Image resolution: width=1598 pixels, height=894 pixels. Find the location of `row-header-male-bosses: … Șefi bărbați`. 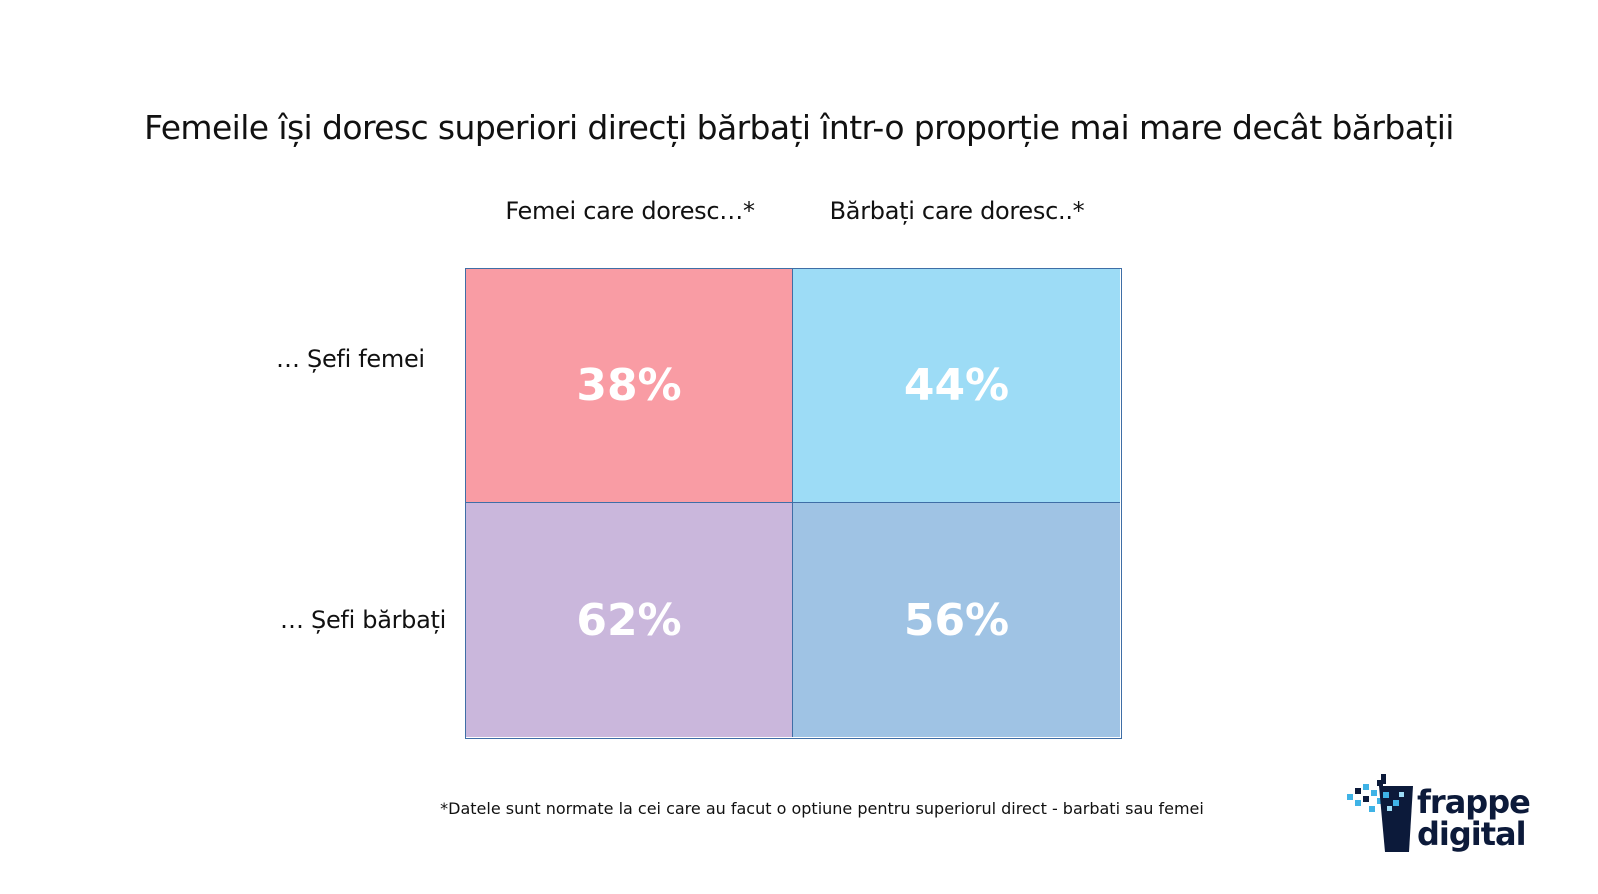

row-header-male-bosses: … Șefi bărbați is located at coordinates (363, 620).